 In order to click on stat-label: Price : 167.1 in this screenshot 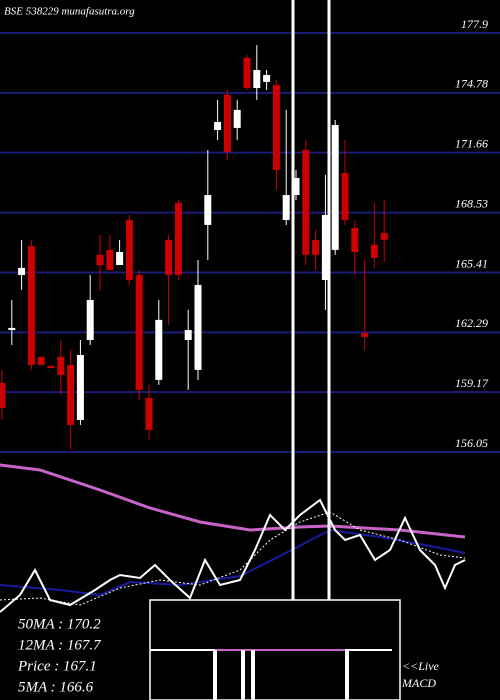, I will do `click(57, 666)`.